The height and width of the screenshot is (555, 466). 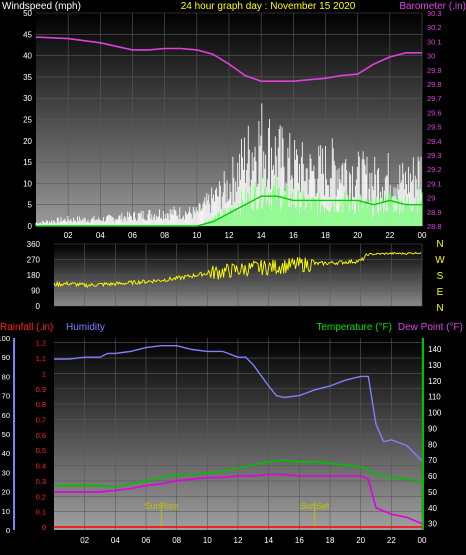 What do you see at coordinates (5, 338) in the screenshot?
I see `humidity-tick-label: 100` at bounding box center [5, 338].